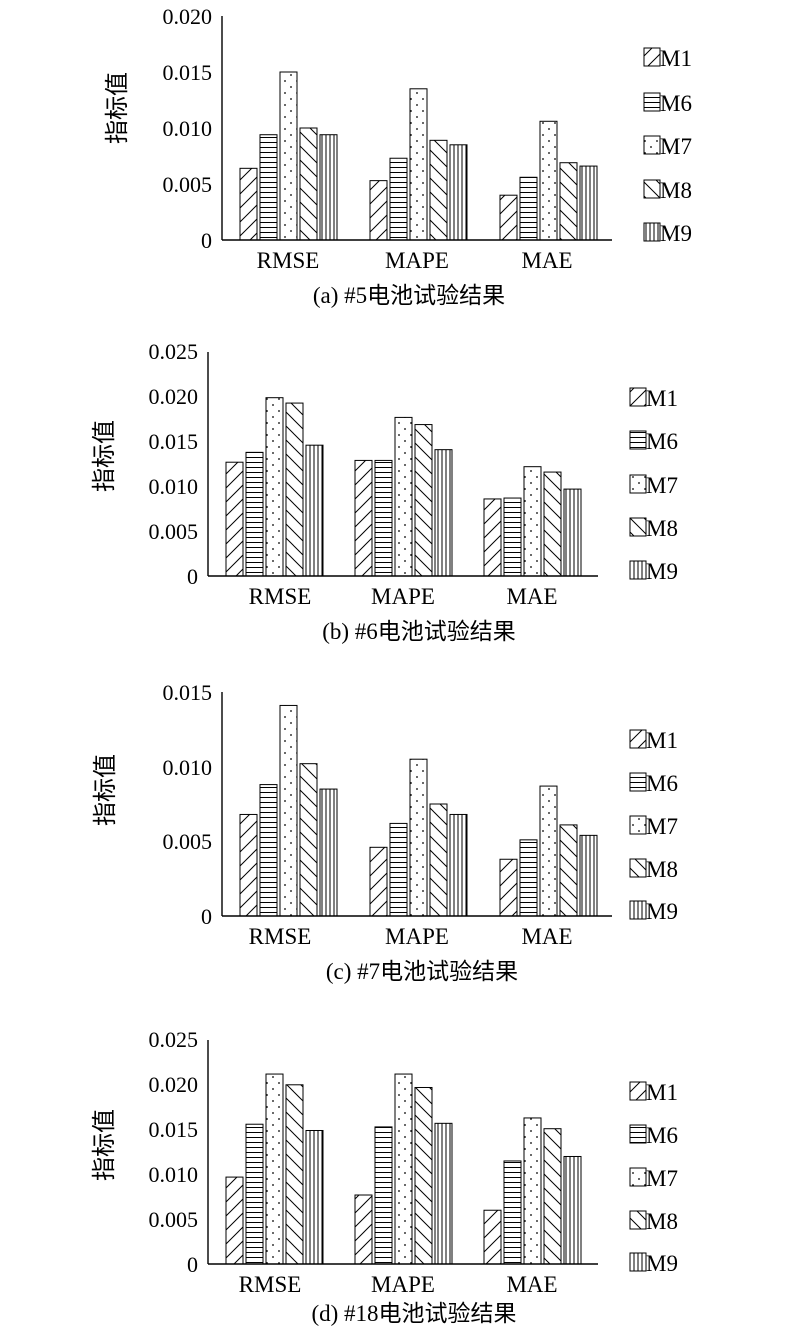  What do you see at coordinates (418, 810) in the screenshot?
I see `bars-panel-c` at bounding box center [418, 810].